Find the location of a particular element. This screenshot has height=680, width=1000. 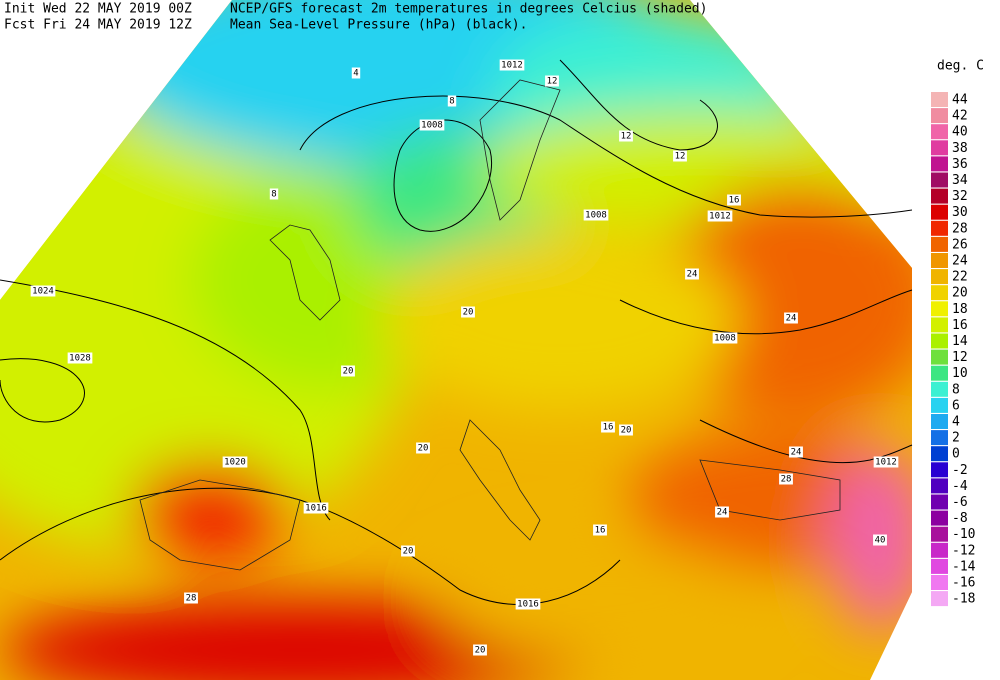

legend-label: -4 is located at coordinates (960, 486).